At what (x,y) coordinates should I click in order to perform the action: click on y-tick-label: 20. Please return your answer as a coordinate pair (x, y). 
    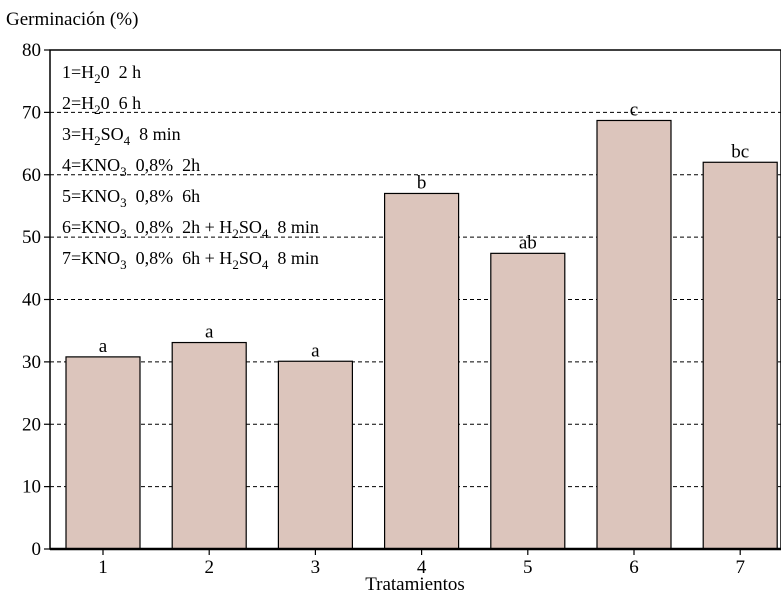
    Looking at the image, I should click on (31, 424).